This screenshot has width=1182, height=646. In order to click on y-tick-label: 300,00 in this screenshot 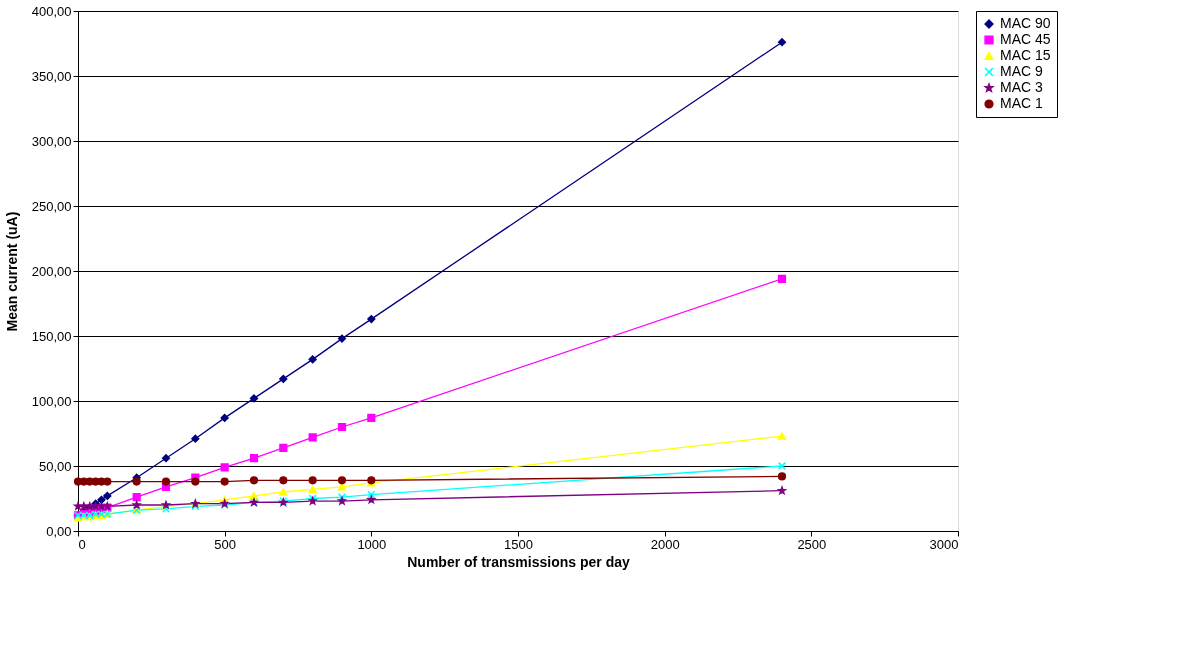, I will do `click(51, 141)`.